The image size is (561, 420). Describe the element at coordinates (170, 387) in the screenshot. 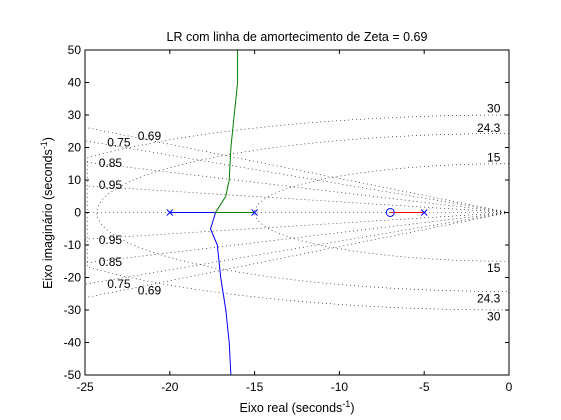

I see `x-tick-label: -20` at that location.